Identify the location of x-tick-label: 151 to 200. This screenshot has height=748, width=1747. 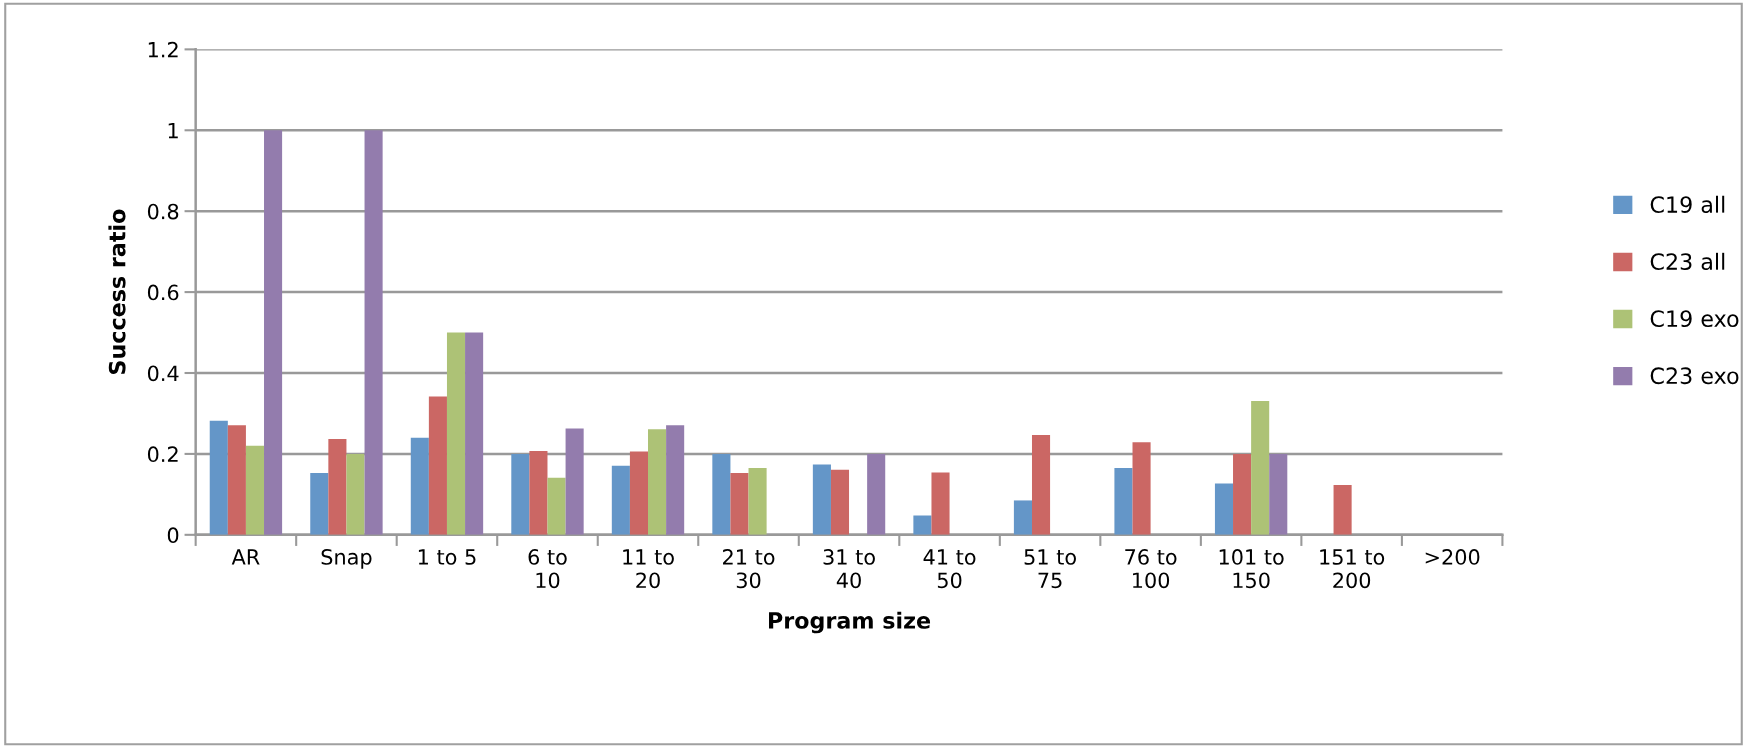
(1352, 569).